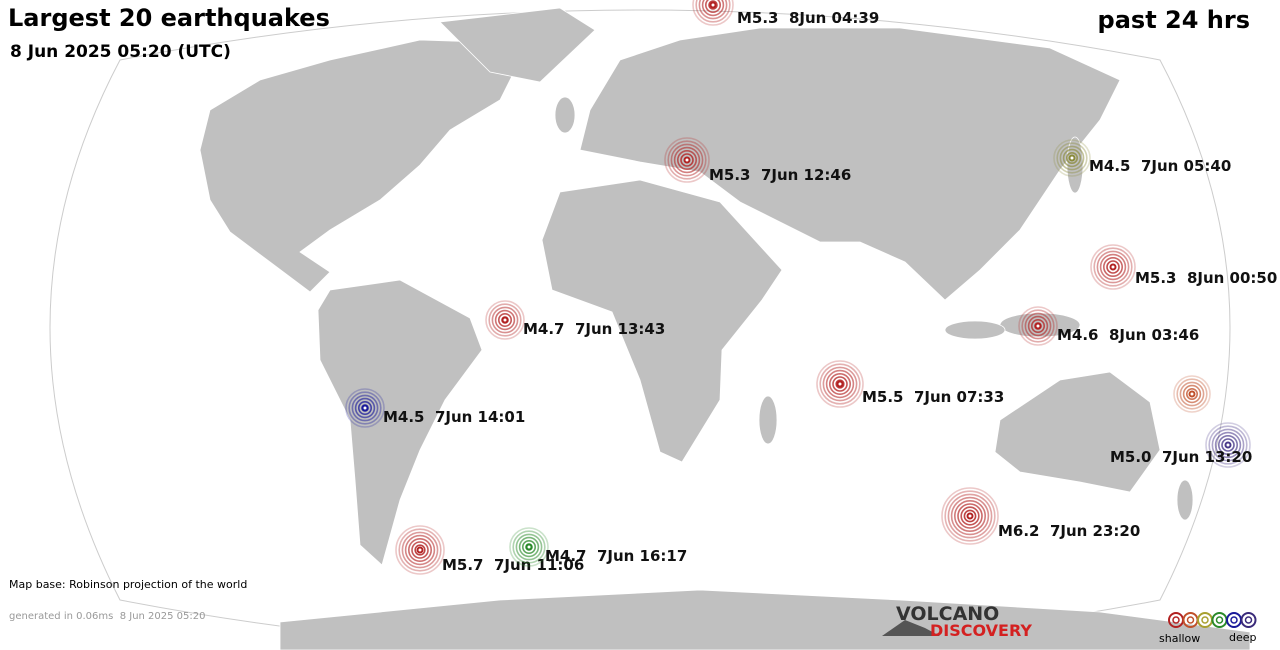 The width and height of the screenshot is (1280, 650). What do you see at coordinates (1069, 531) in the screenshot?
I see `quake-label: M6.2 7Jun 23:20` at bounding box center [1069, 531].